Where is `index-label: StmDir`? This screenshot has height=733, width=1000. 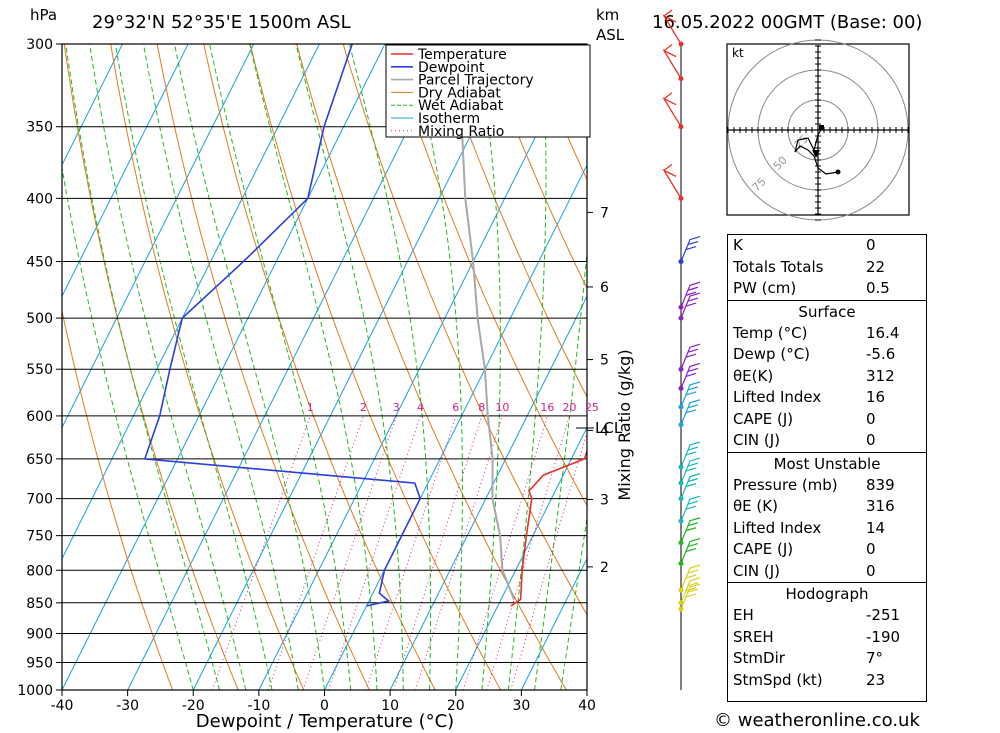 index-label: StmDir is located at coordinates (759, 658).